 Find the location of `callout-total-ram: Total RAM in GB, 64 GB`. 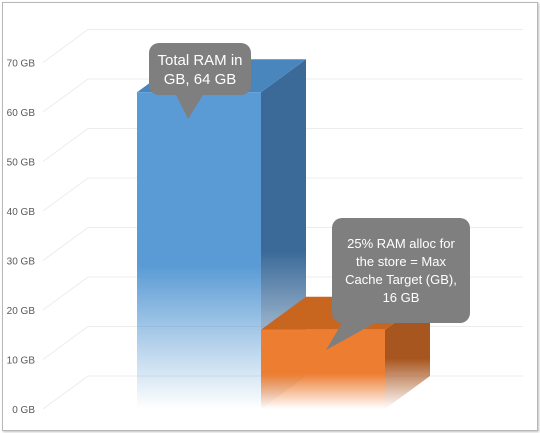

callout-total-ram: Total RAM in GB, 64 GB is located at coordinates (200, 81).